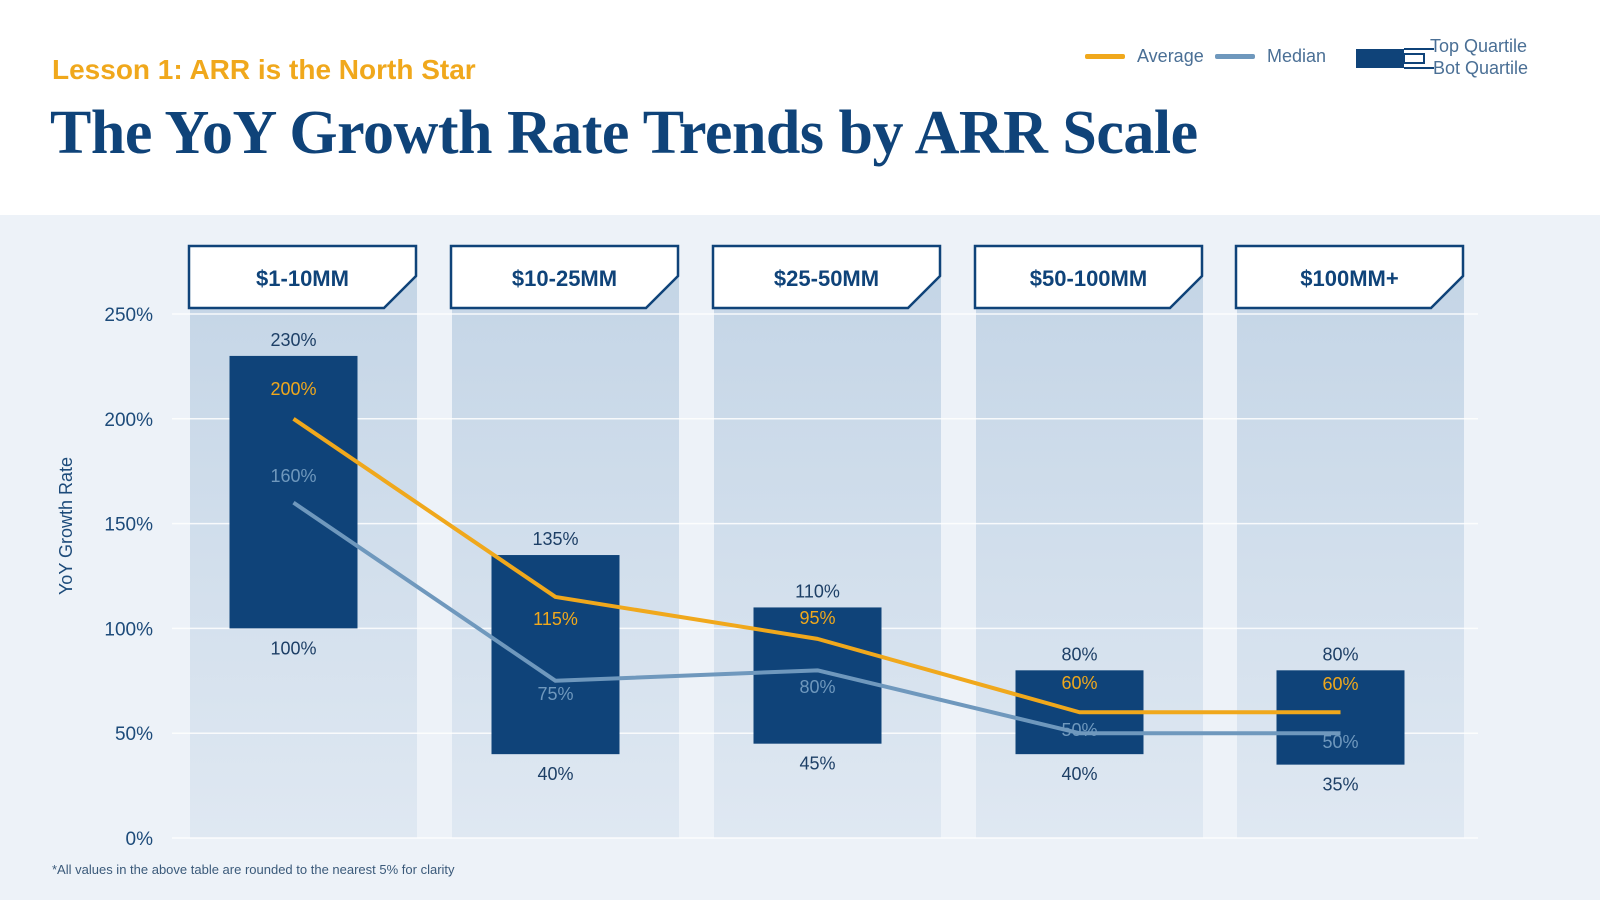 The width and height of the screenshot is (1600, 900). What do you see at coordinates (293, 340) in the screenshot?
I see `top-quartile-label: 230%` at bounding box center [293, 340].